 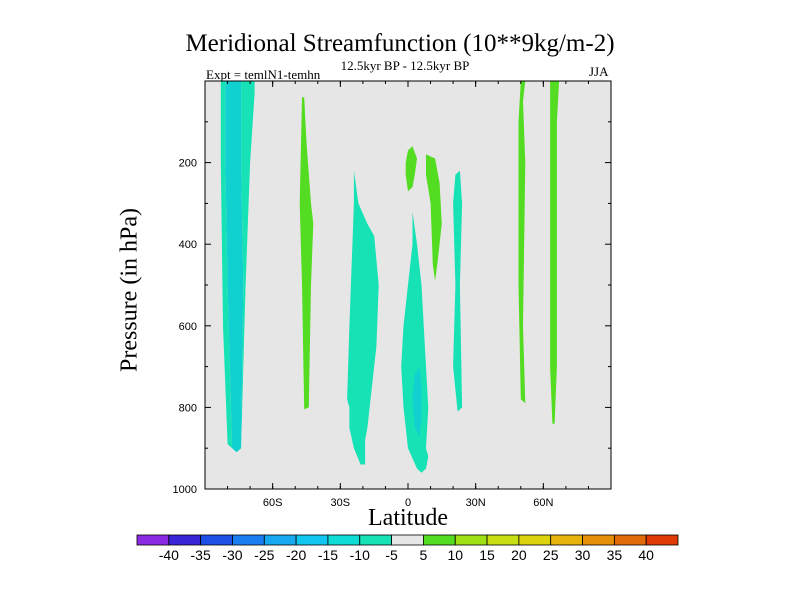 What do you see at coordinates (273, 503) in the screenshot?
I see `x-tick-label-0: 60S` at bounding box center [273, 503].